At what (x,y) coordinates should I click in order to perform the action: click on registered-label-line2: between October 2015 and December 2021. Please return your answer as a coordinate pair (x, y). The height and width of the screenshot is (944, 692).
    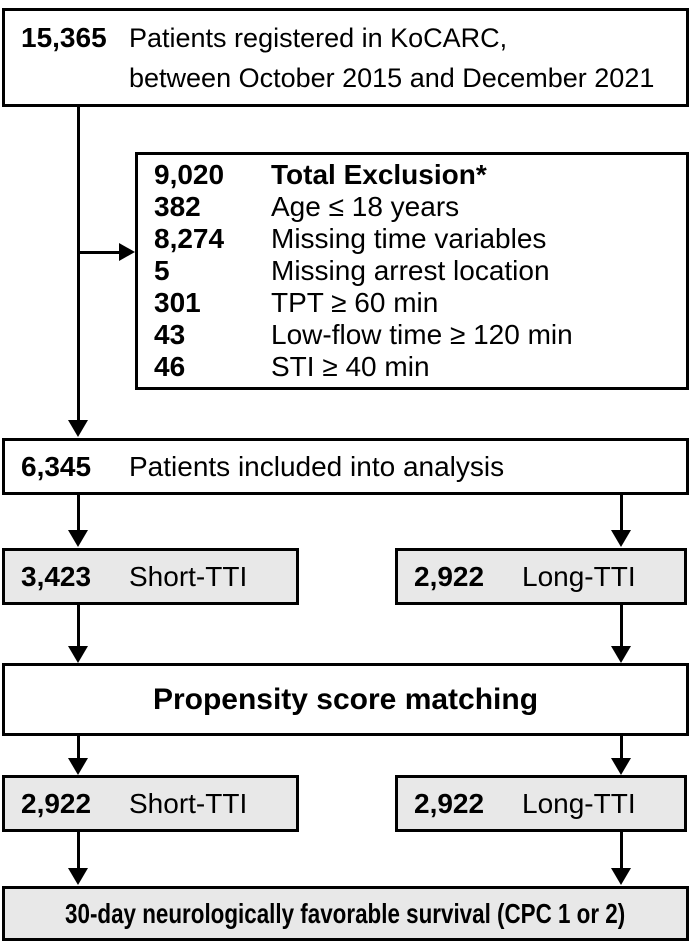
    Looking at the image, I should click on (392, 78).